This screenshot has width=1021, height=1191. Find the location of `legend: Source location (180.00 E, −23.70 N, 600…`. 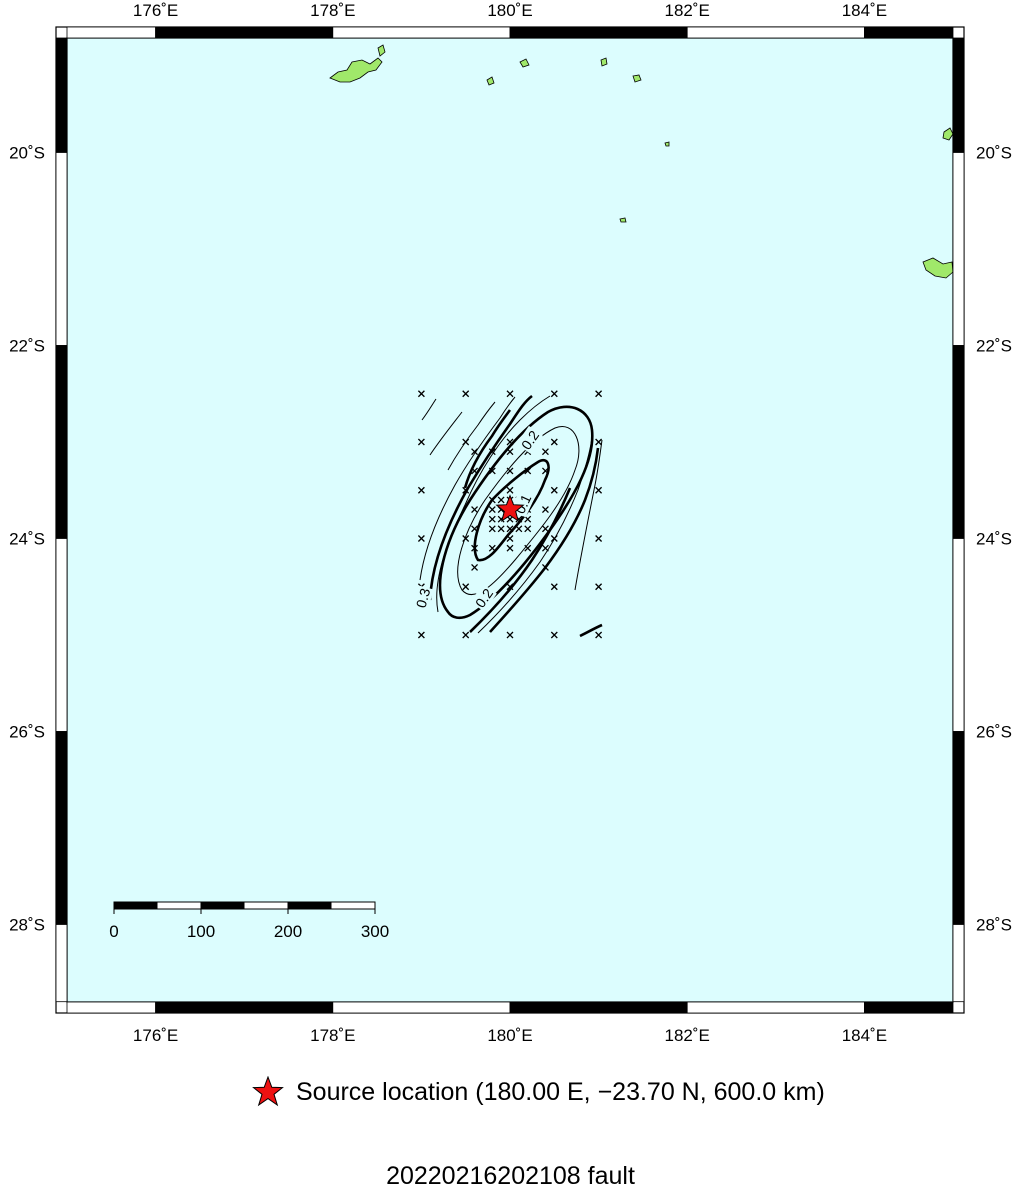

legend: Source location (180.00 E, −23.70 N, 600… is located at coordinates (538, 1092).